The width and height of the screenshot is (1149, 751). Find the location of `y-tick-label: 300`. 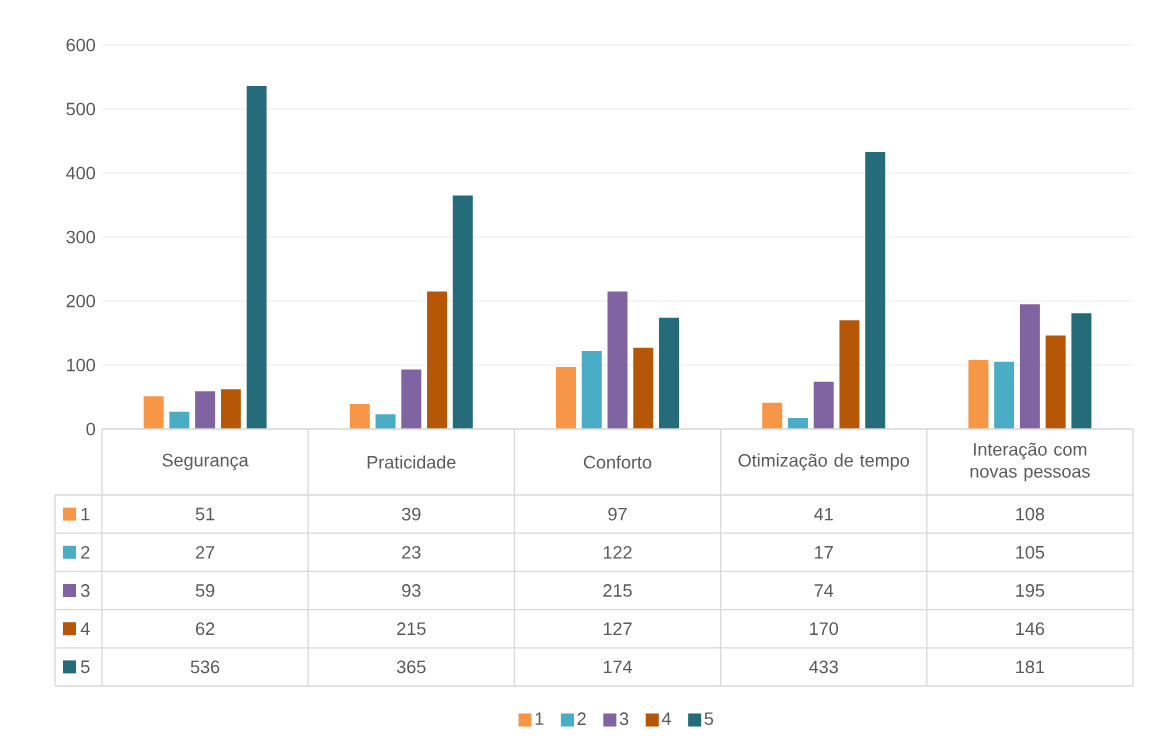

y-tick-label: 300 is located at coordinates (81, 237).